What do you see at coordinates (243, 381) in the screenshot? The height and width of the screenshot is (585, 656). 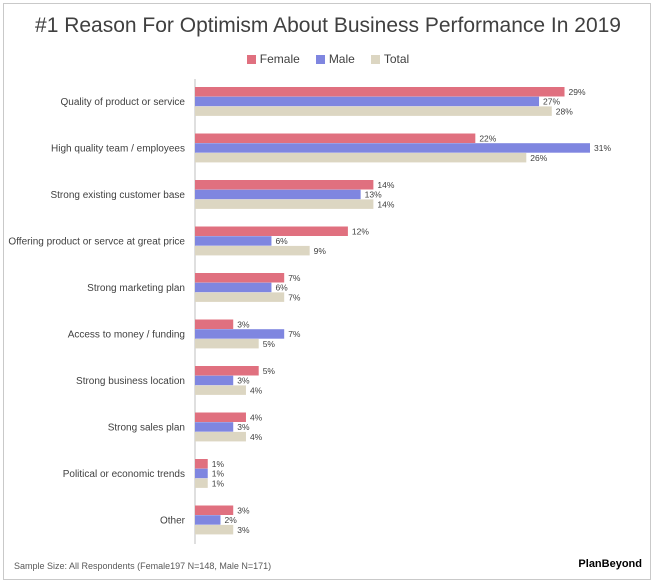 I see `data-label-male-strong-business-location: 3%` at bounding box center [243, 381].